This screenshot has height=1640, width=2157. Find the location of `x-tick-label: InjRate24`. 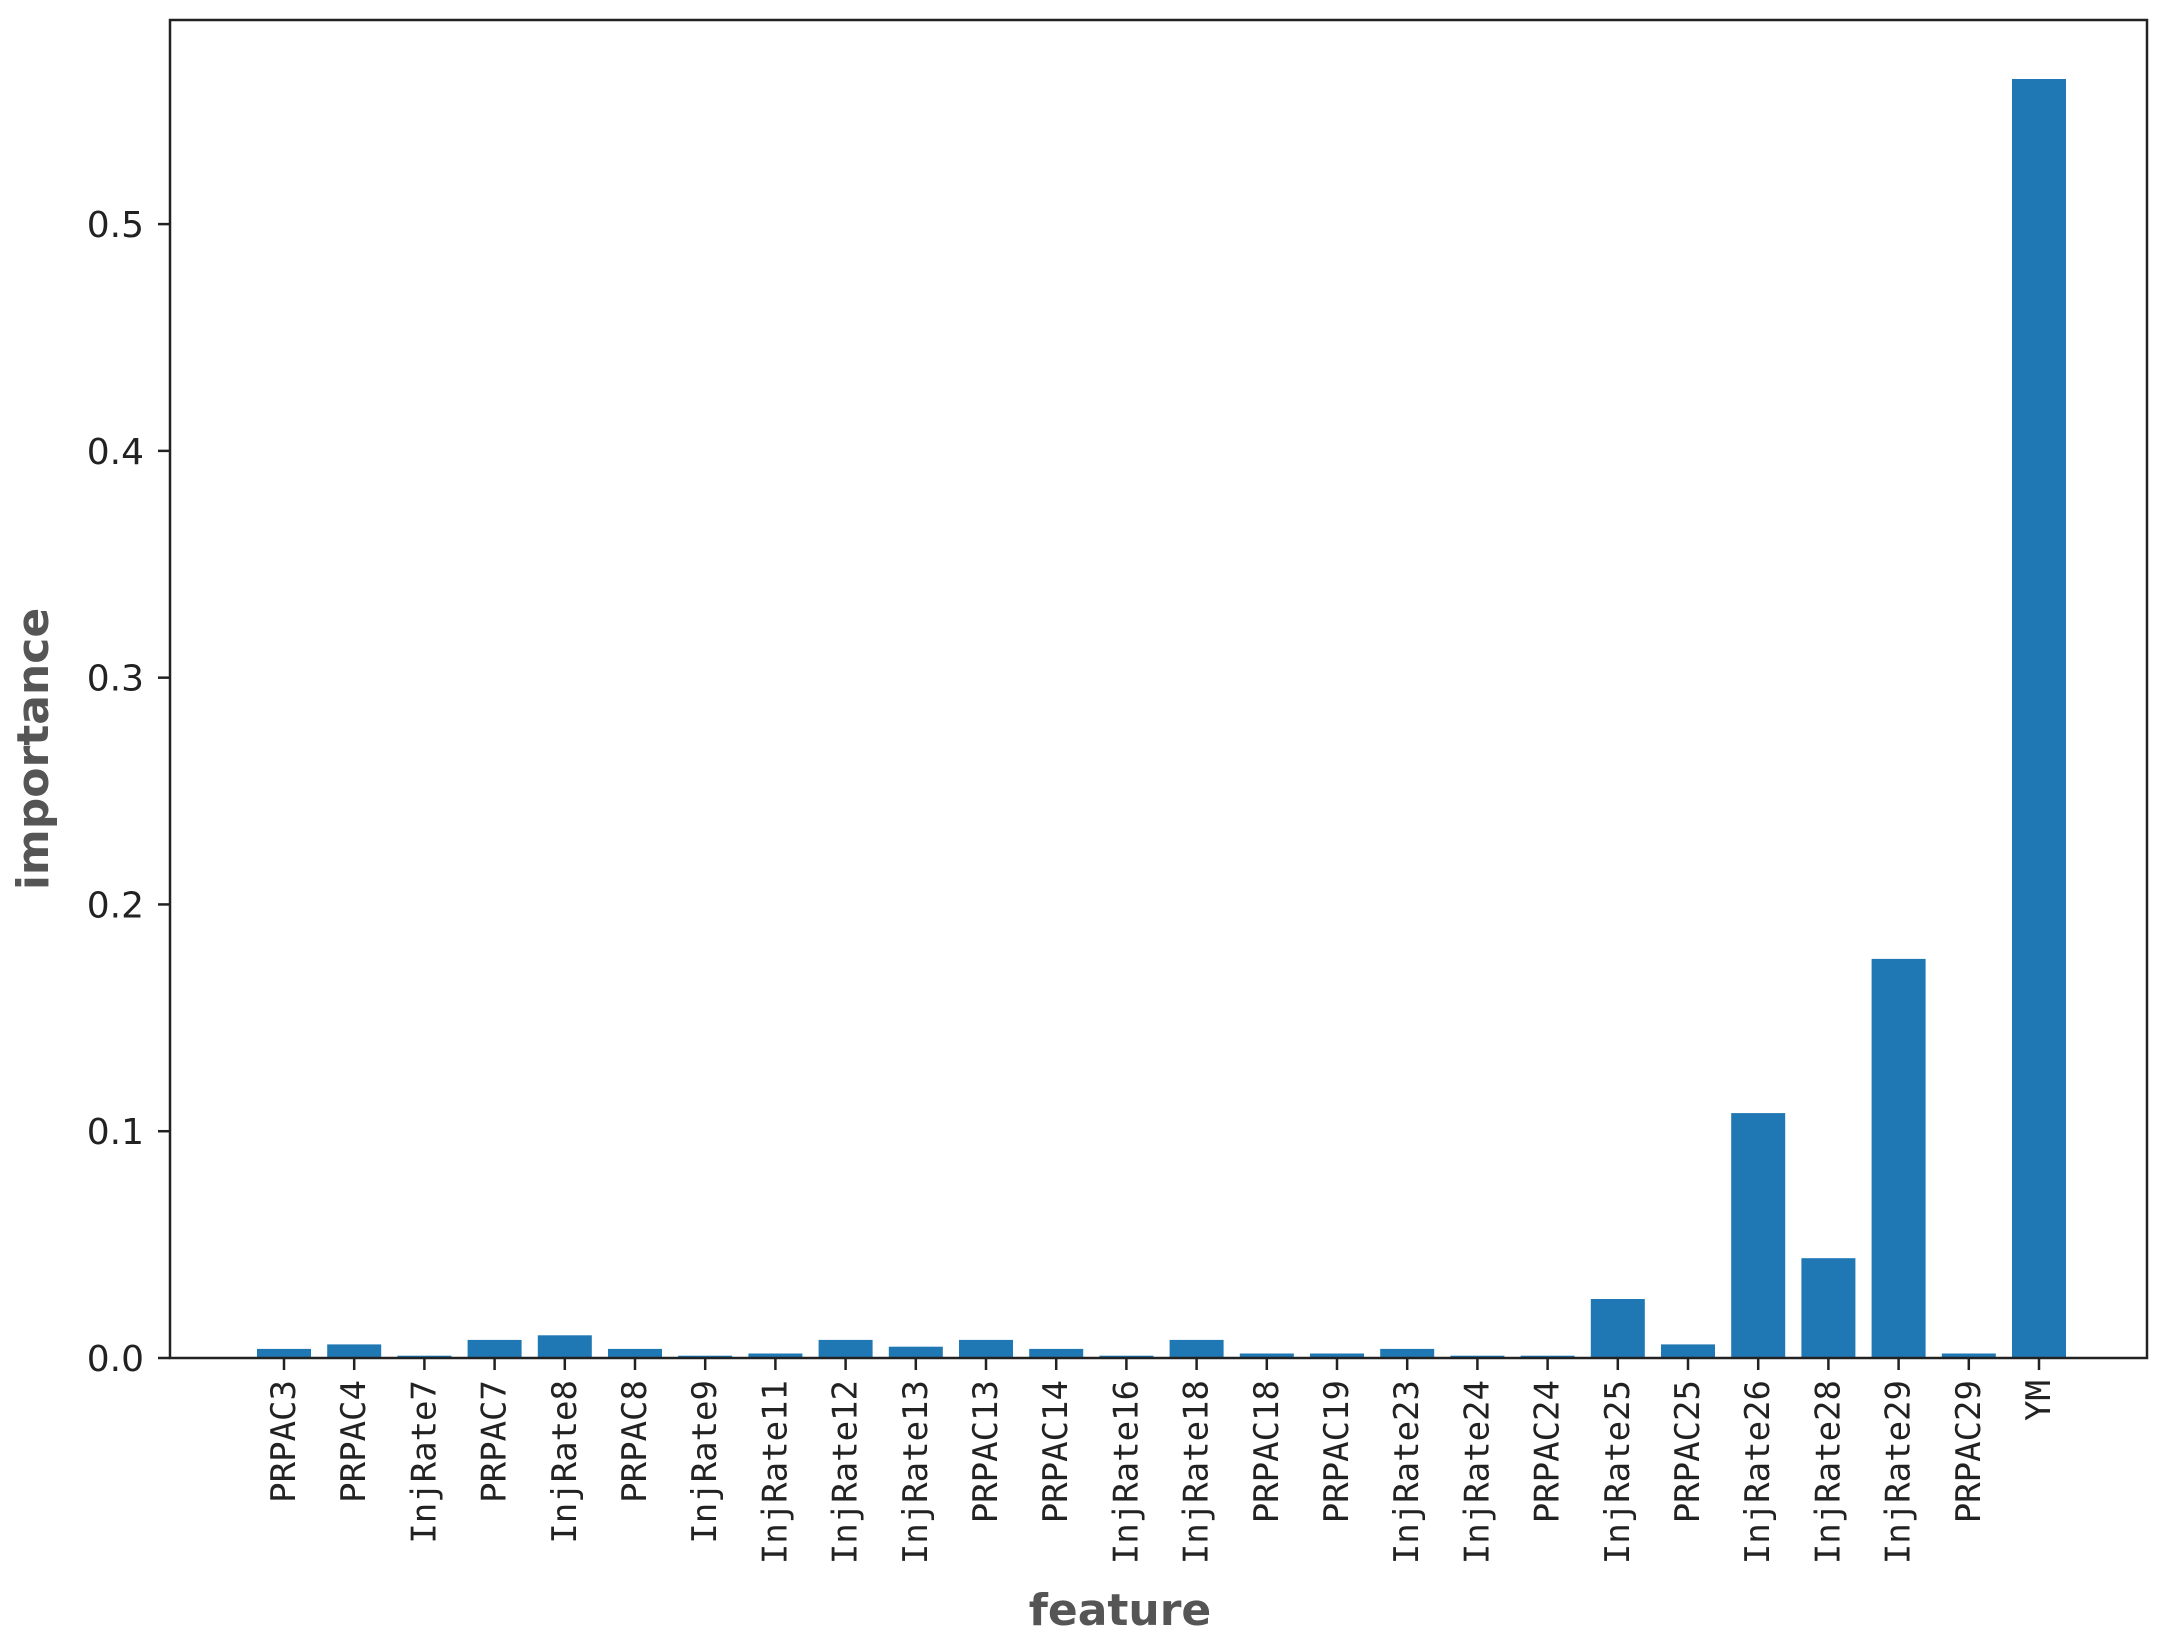

x-tick-label: InjRate24 is located at coordinates (1477, 1472).